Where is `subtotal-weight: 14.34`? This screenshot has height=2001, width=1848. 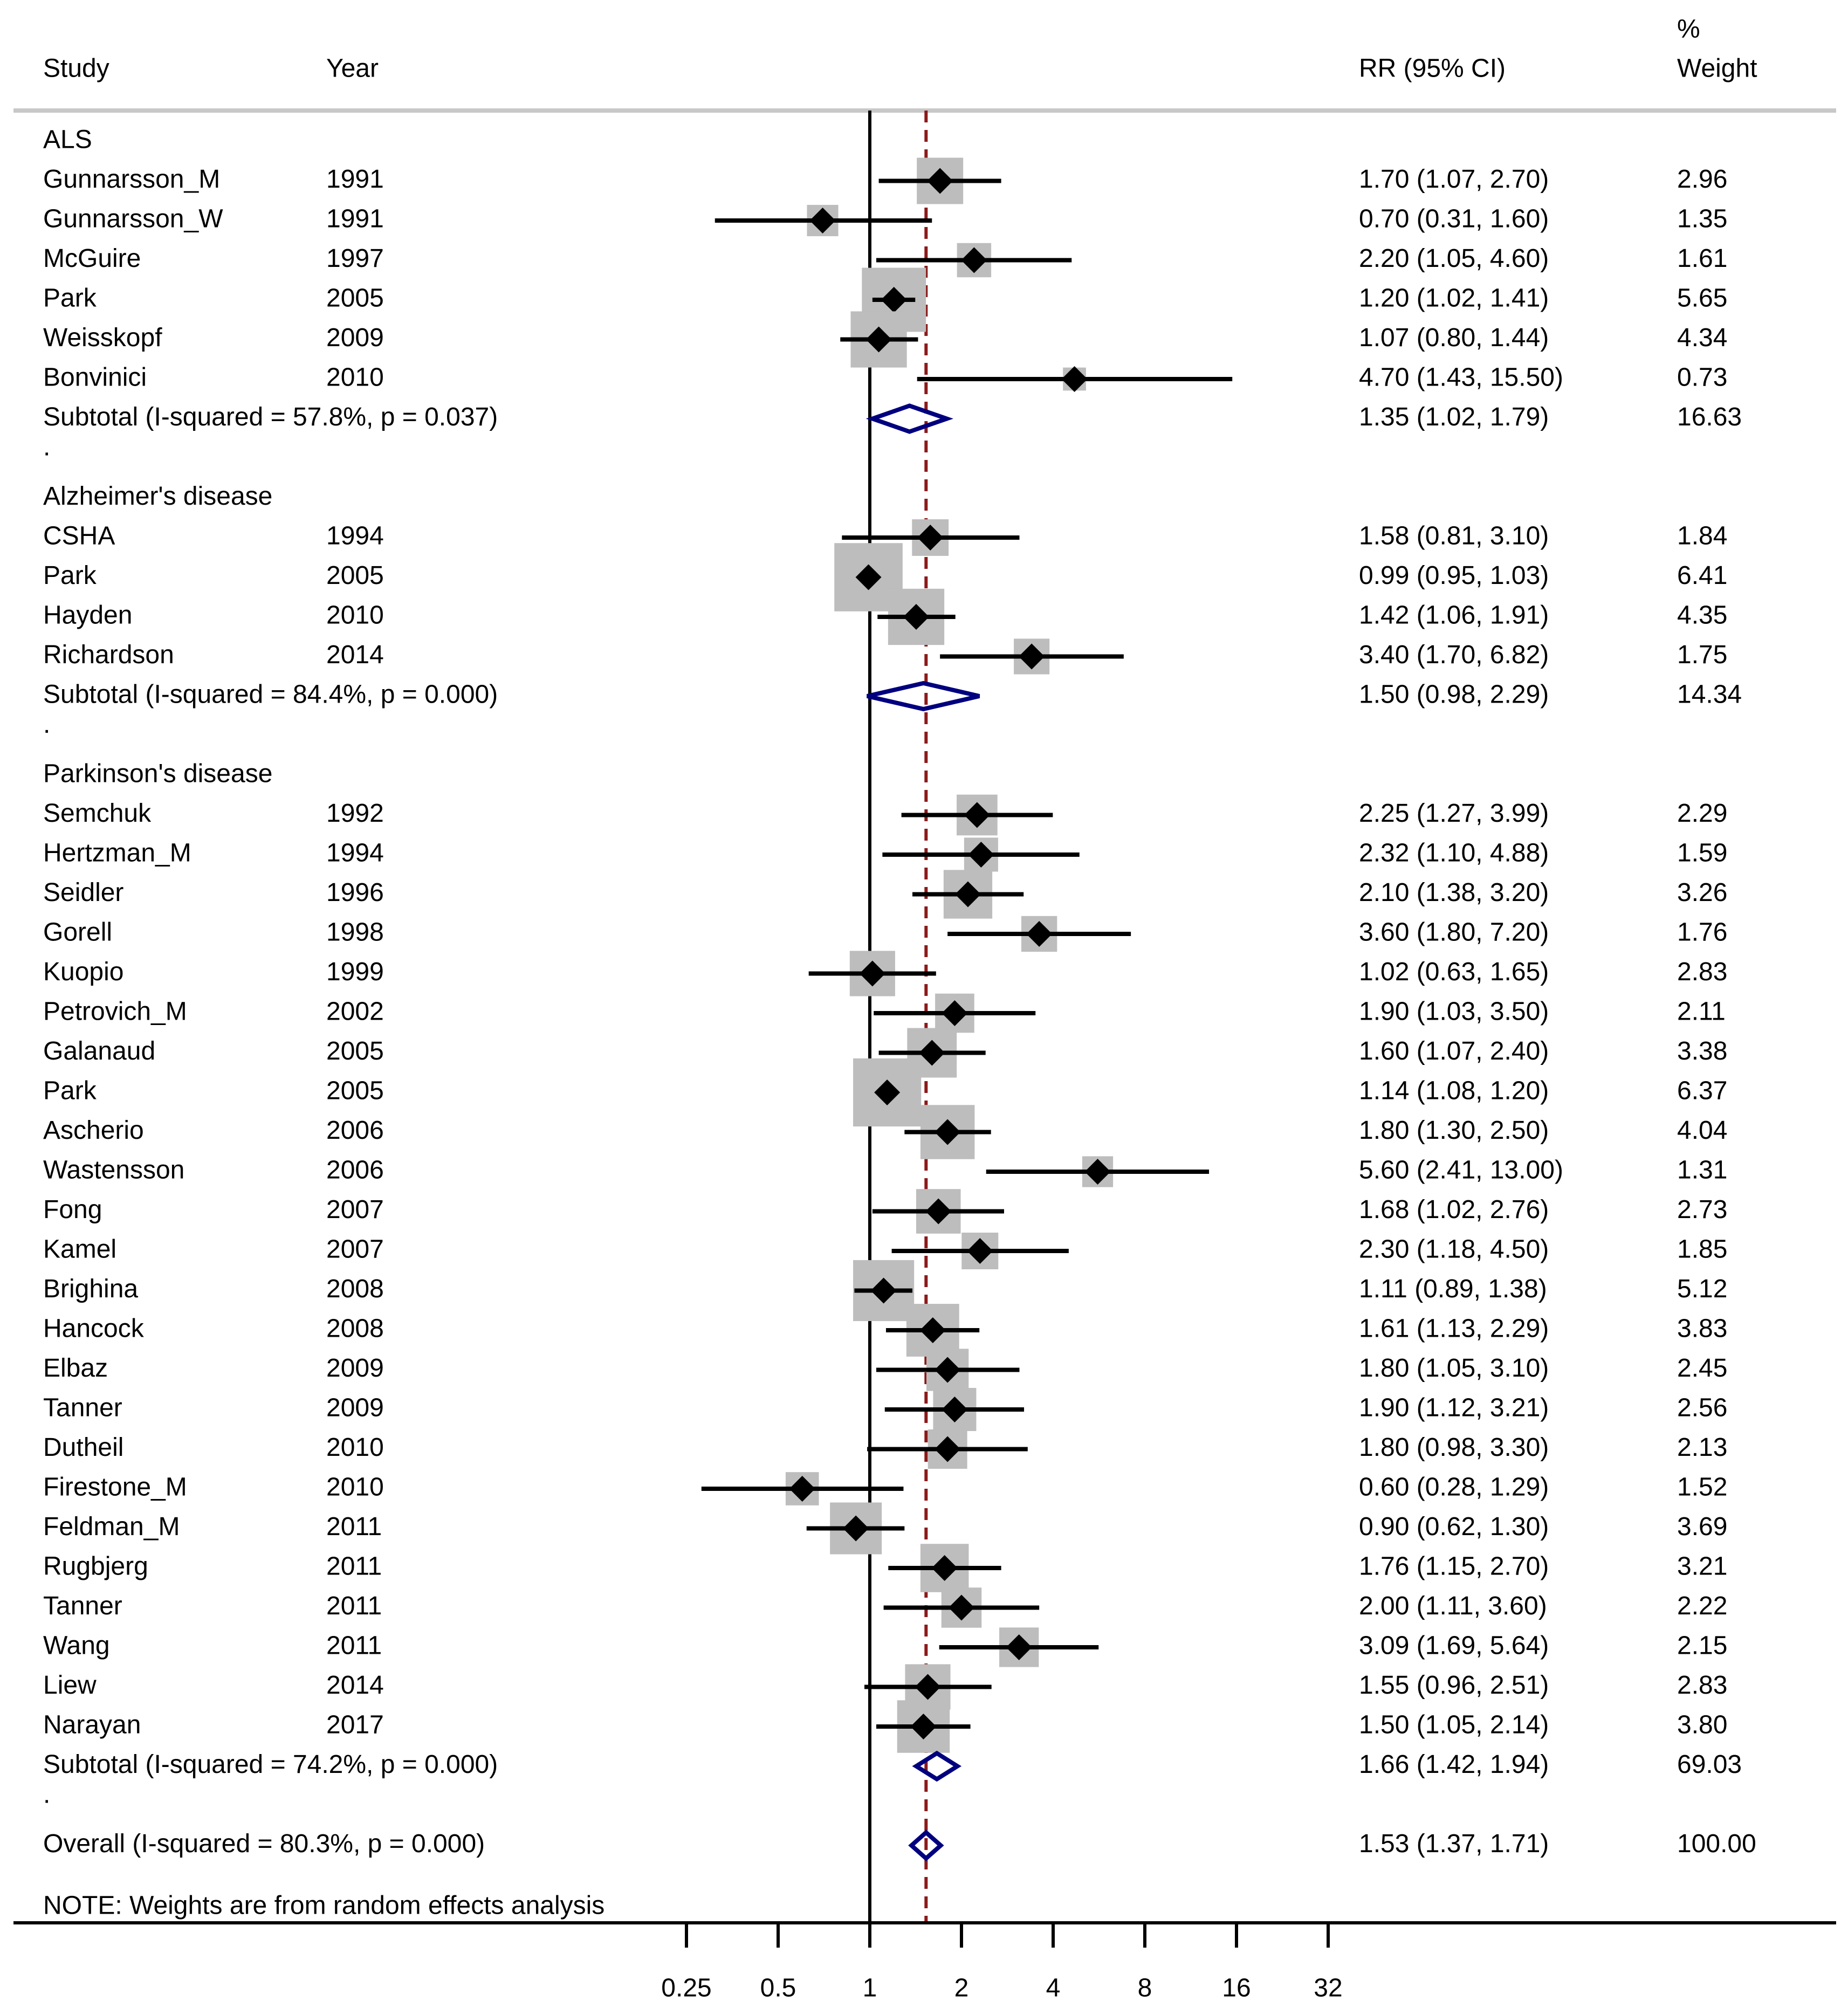 subtotal-weight: 14.34 is located at coordinates (1709, 694).